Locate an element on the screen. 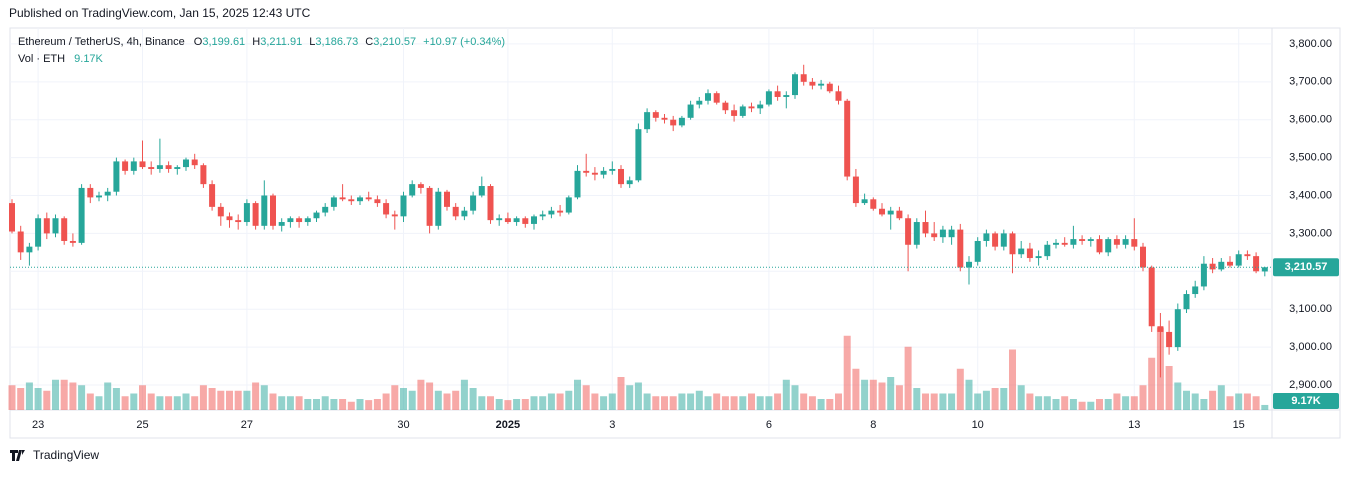  open-prefix: O is located at coordinates (198, 42).